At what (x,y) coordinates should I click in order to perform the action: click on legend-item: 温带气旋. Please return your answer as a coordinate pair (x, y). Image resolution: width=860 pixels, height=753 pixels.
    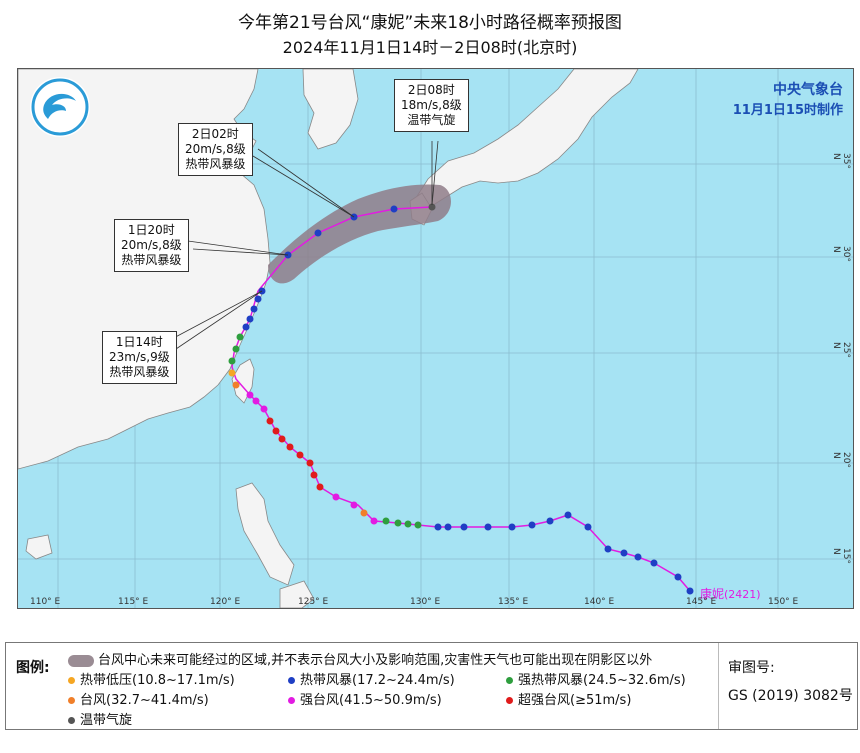
    Looking at the image, I should click on (100, 718).